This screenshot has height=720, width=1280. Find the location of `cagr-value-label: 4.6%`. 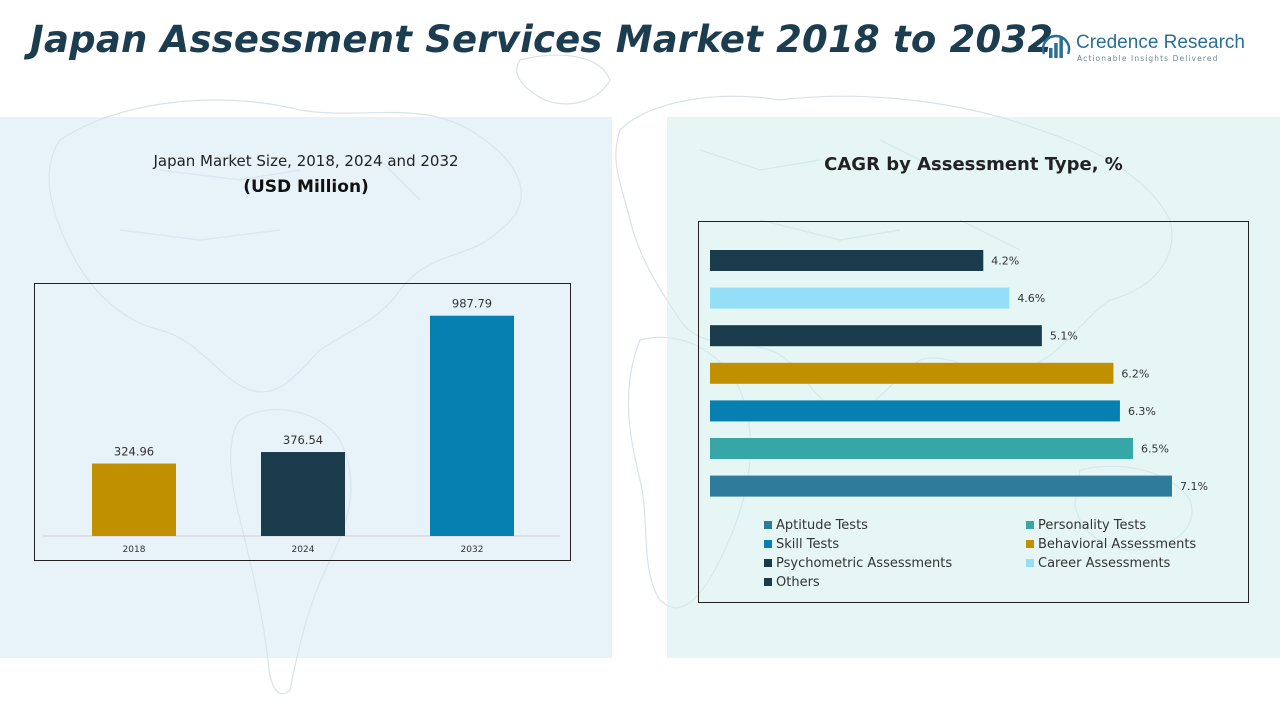

cagr-value-label: 4.6% is located at coordinates (1031, 298).